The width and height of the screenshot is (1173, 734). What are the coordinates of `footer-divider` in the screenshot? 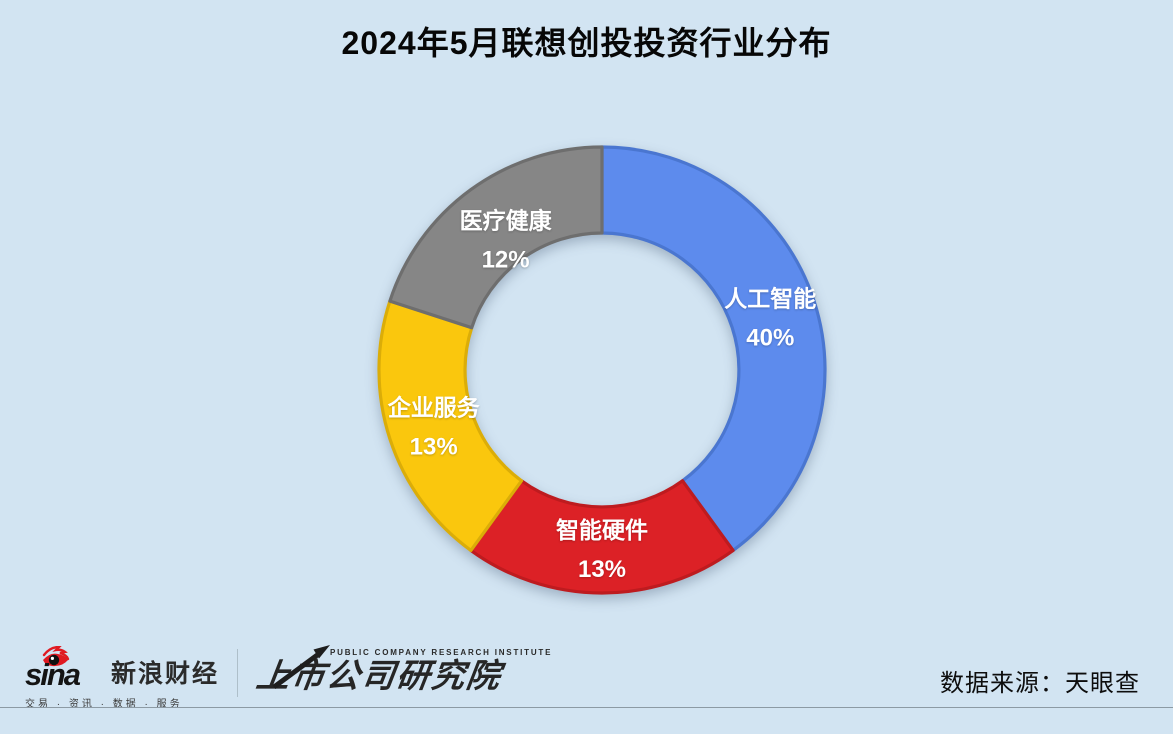 It's located at (238, 673).